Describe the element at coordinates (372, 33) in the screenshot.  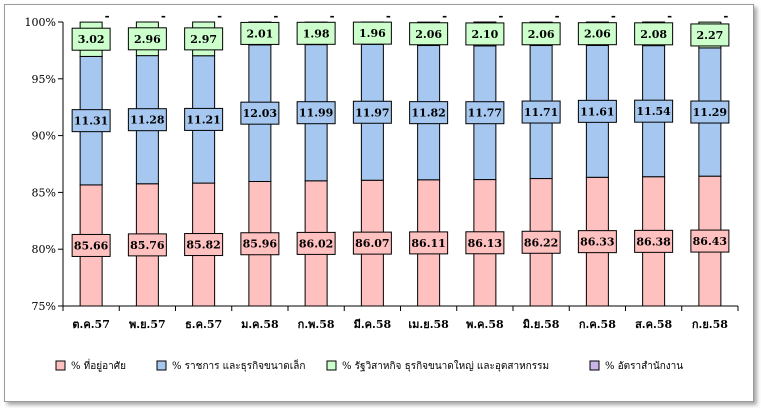
I see `data-label: 1.96` at that location.